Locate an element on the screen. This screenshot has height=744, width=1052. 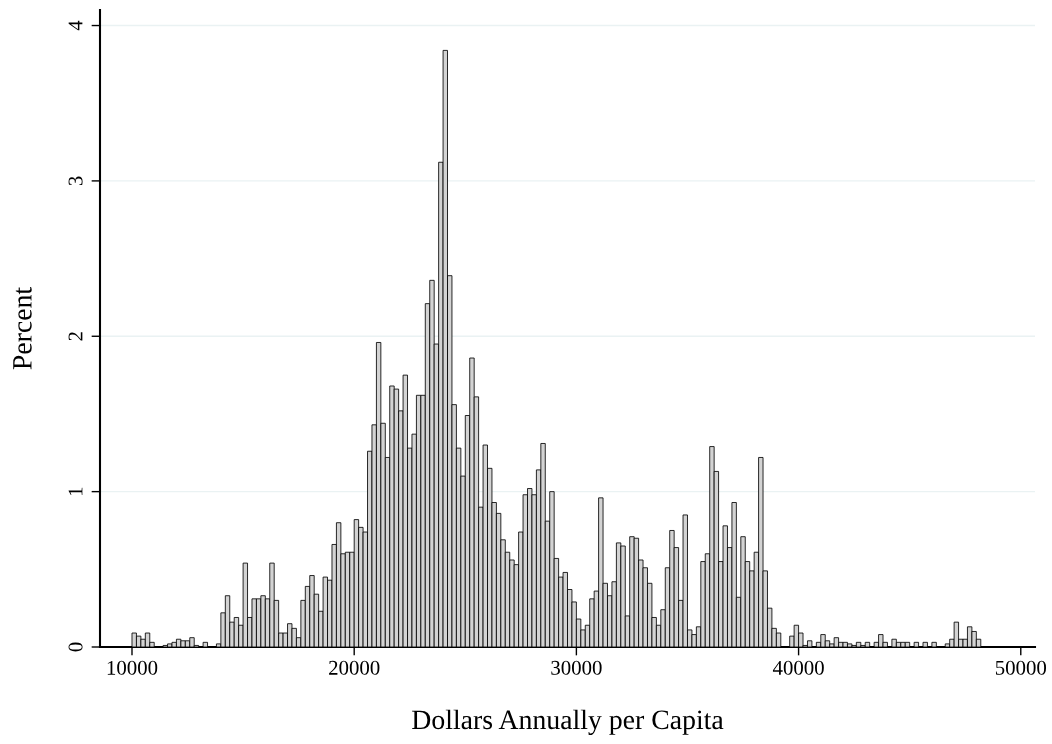
y-tick-label: 3 is located at coordinates (75, 181).